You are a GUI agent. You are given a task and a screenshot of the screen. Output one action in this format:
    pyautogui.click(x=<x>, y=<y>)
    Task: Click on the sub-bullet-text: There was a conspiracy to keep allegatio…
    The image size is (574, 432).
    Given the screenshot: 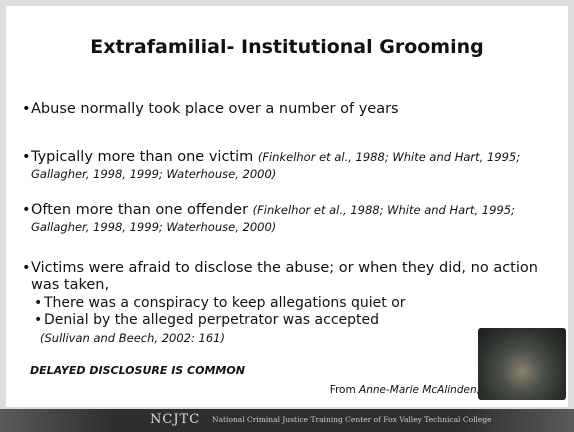 What is the action you would take?
    pyautogui.click(x=225, y=303)
    